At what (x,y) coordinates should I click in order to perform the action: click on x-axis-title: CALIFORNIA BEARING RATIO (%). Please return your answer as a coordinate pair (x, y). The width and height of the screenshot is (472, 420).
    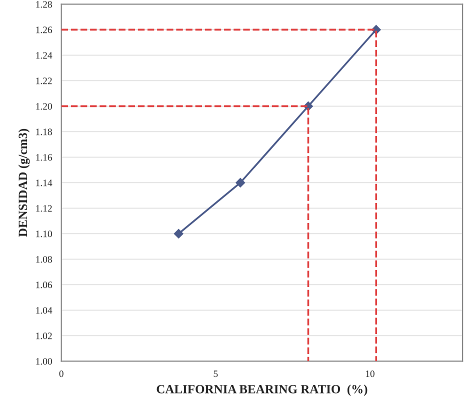
    Looking at the image, I should click on (262, 390).